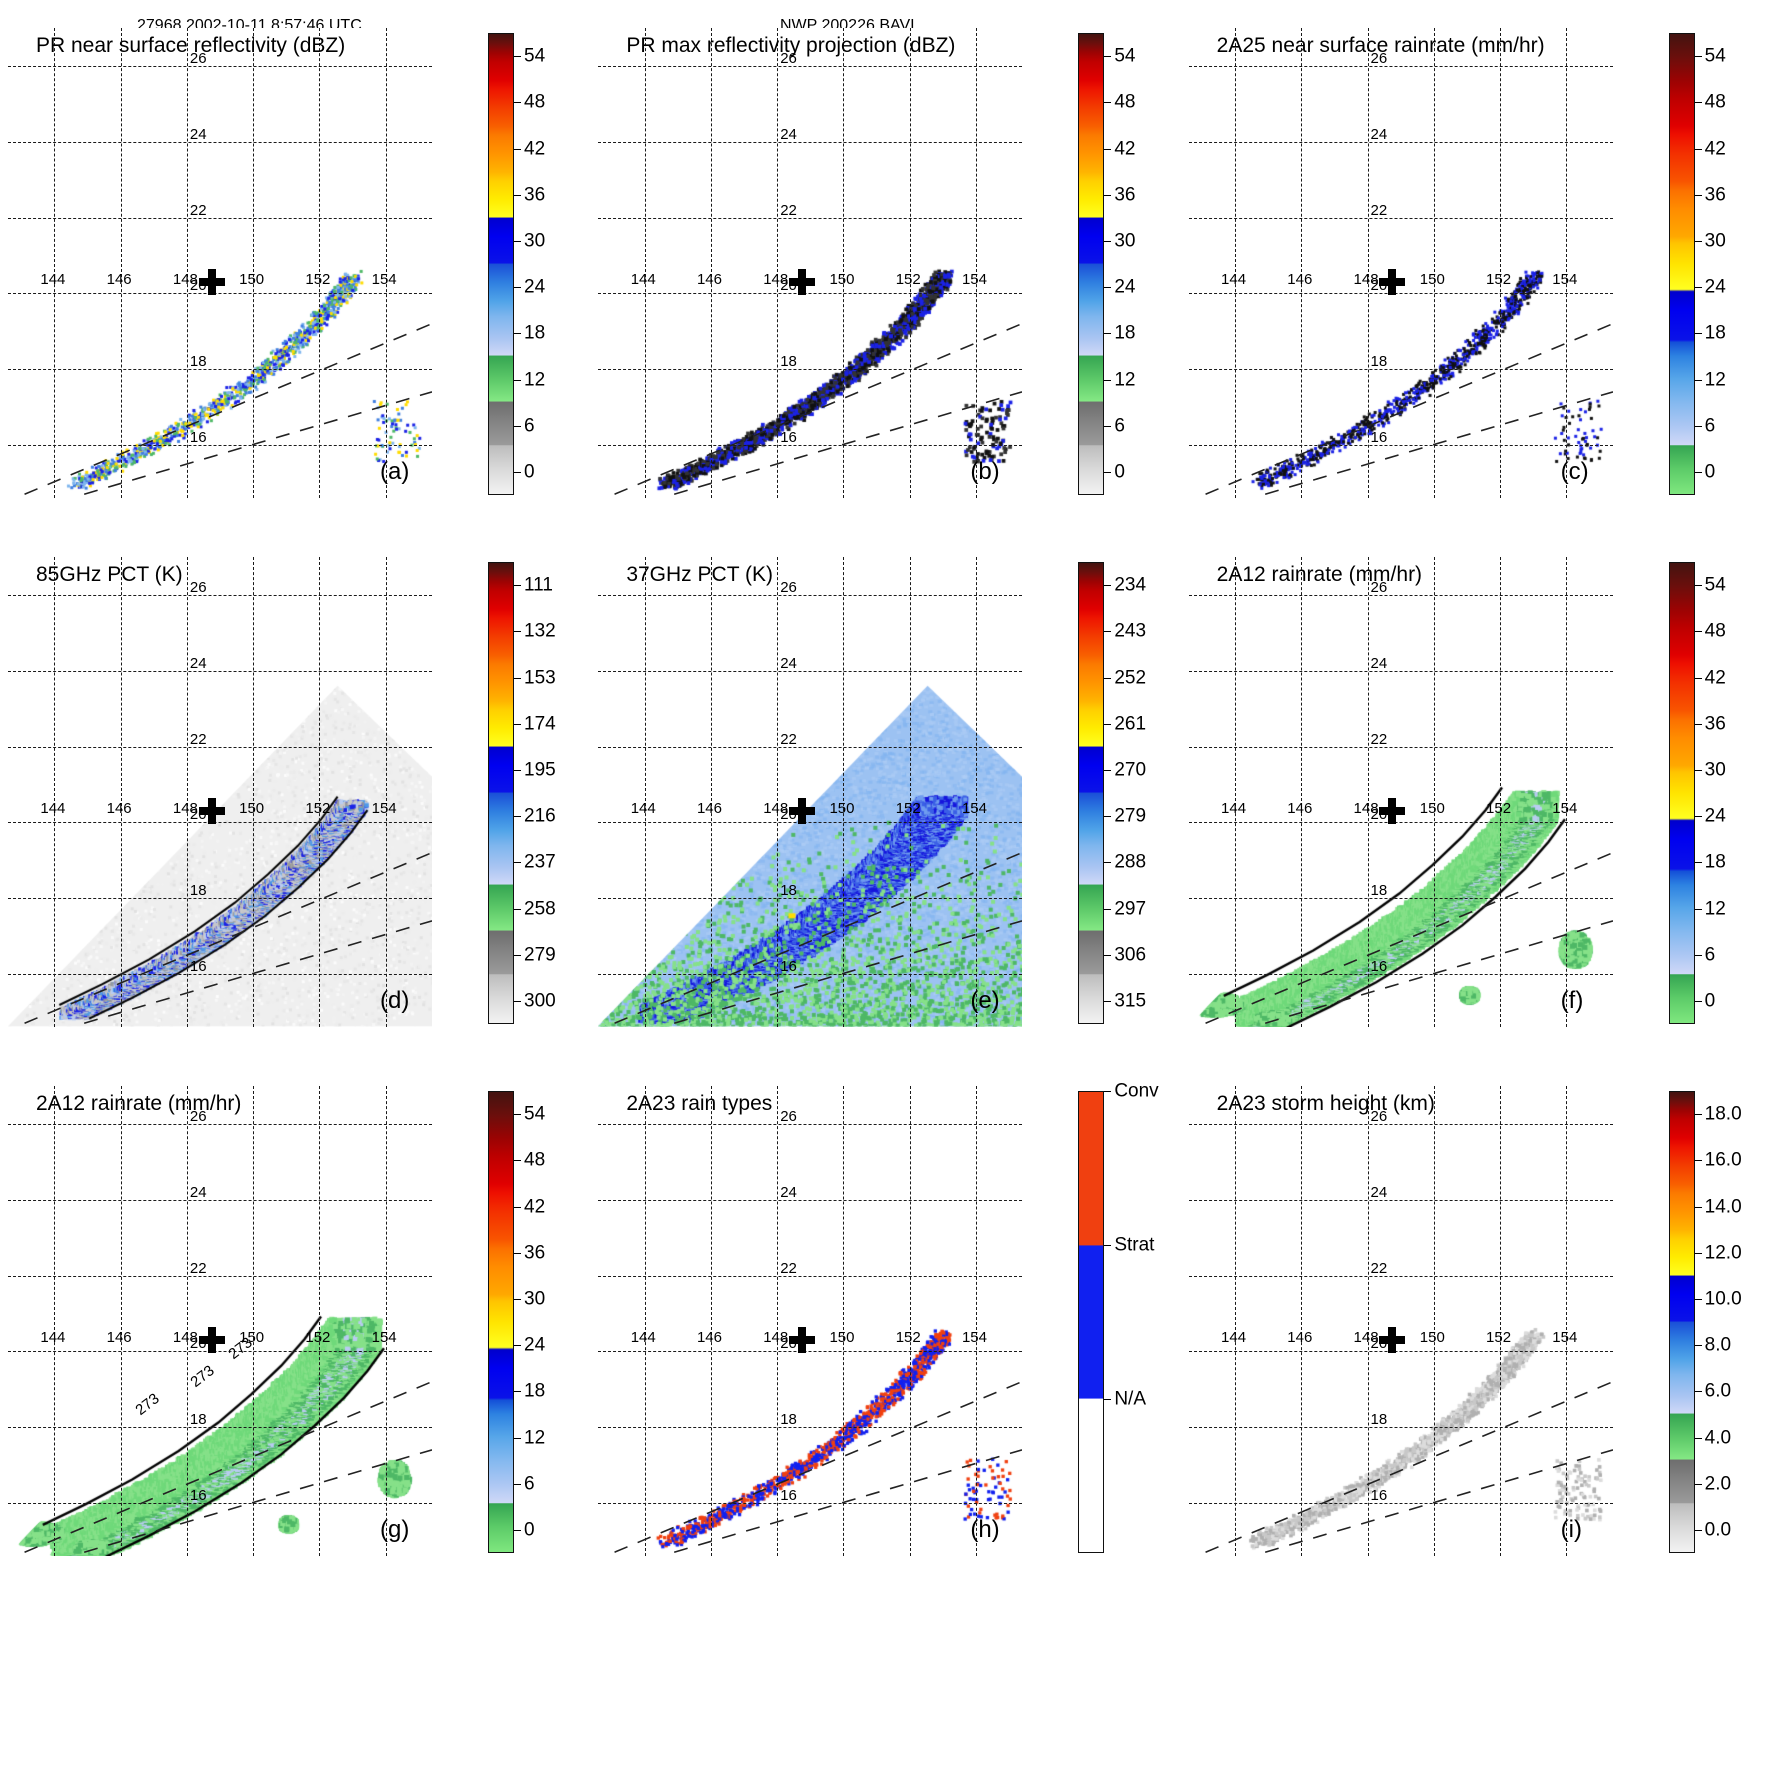  What do you see at coordinates (1723, 1114) in the screenshot?
I see `colorbar-tick-label: 18.0` at bounding box center [1723, 1114].